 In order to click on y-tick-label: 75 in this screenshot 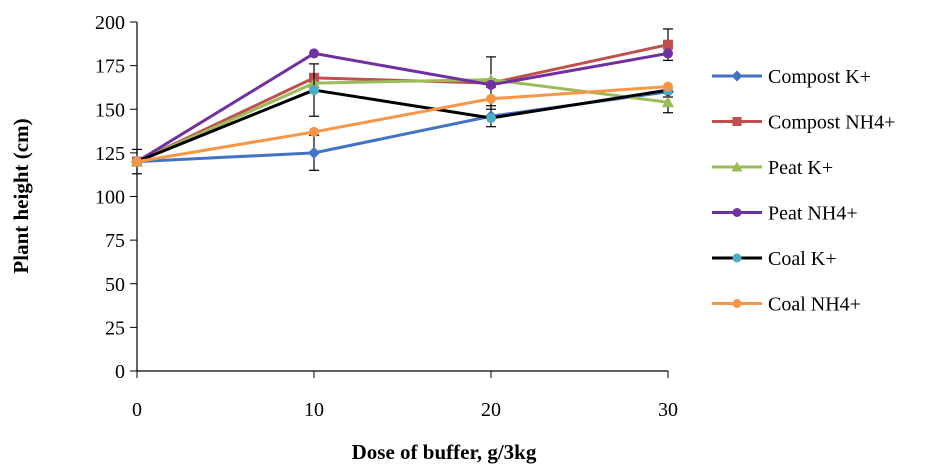, I will do `click(115, 241)`.